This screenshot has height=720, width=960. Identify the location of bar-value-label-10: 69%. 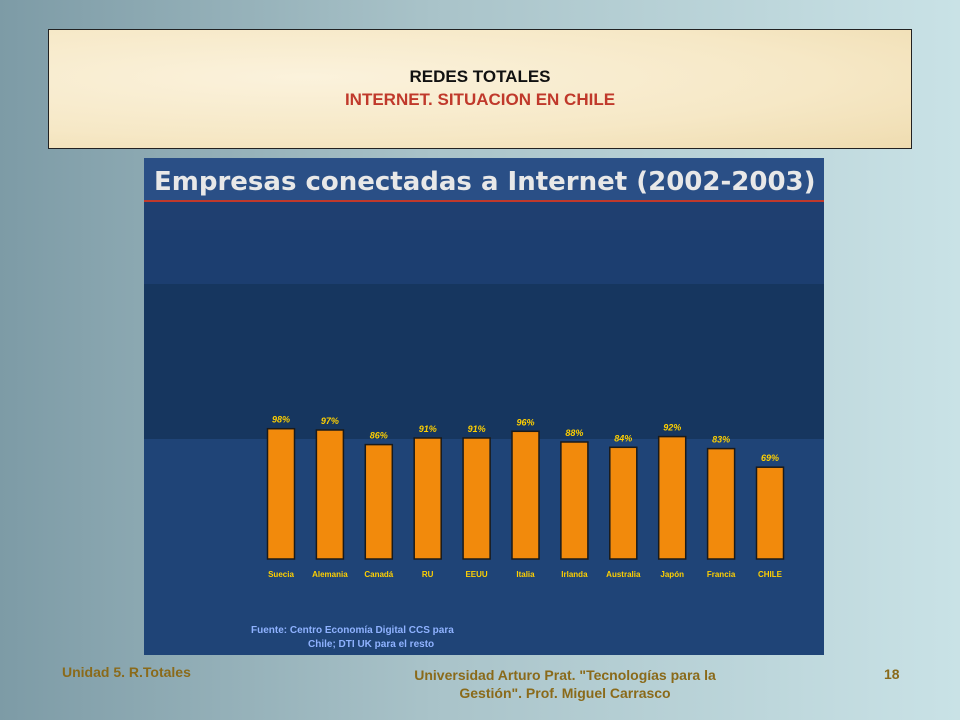
(770, 458).